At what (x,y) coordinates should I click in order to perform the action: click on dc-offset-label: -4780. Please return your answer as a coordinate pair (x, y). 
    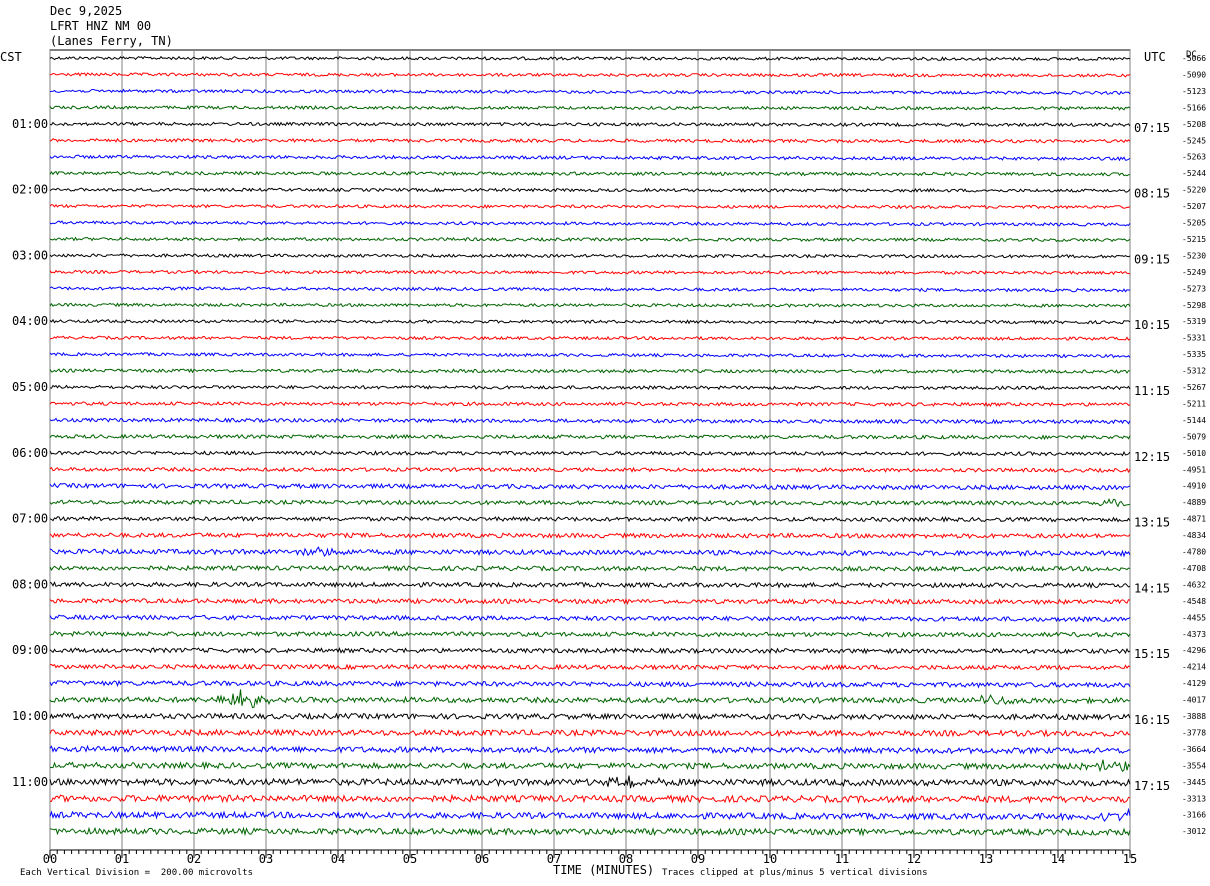
    Looking at the image, I should click on (1194, 552).